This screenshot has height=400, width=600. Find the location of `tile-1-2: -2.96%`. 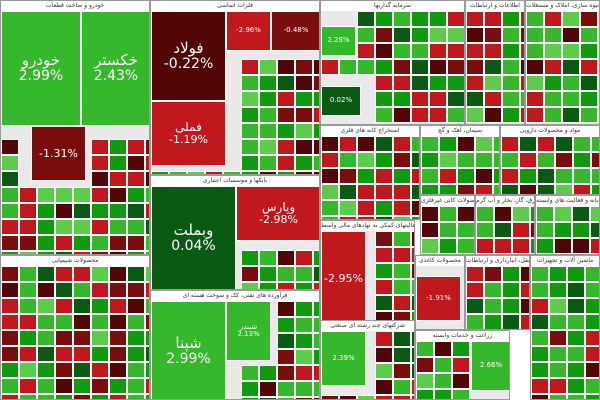

tile-1-2: -2.96% is located at coordinates (248, 31).